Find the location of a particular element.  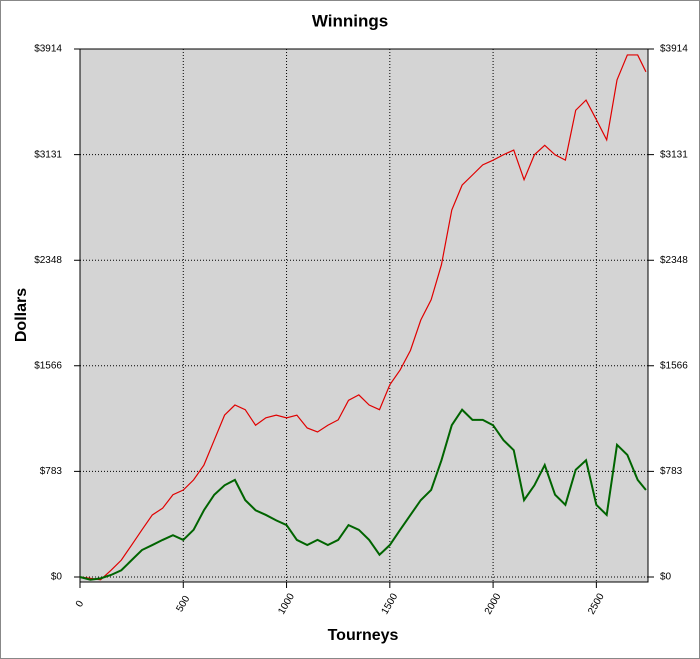

y2-tick-label: $1566 is located at coordinates (674, 365).